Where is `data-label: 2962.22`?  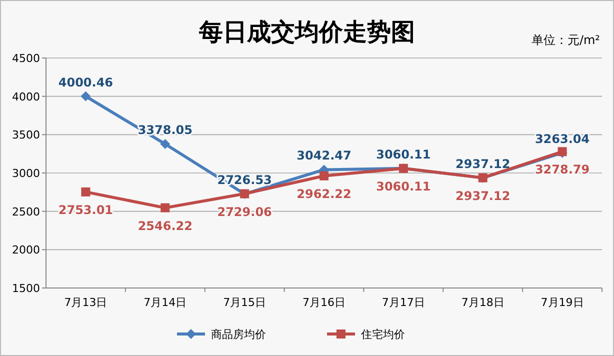 data-label: 2962.22 is located at coordinates (324, 193).